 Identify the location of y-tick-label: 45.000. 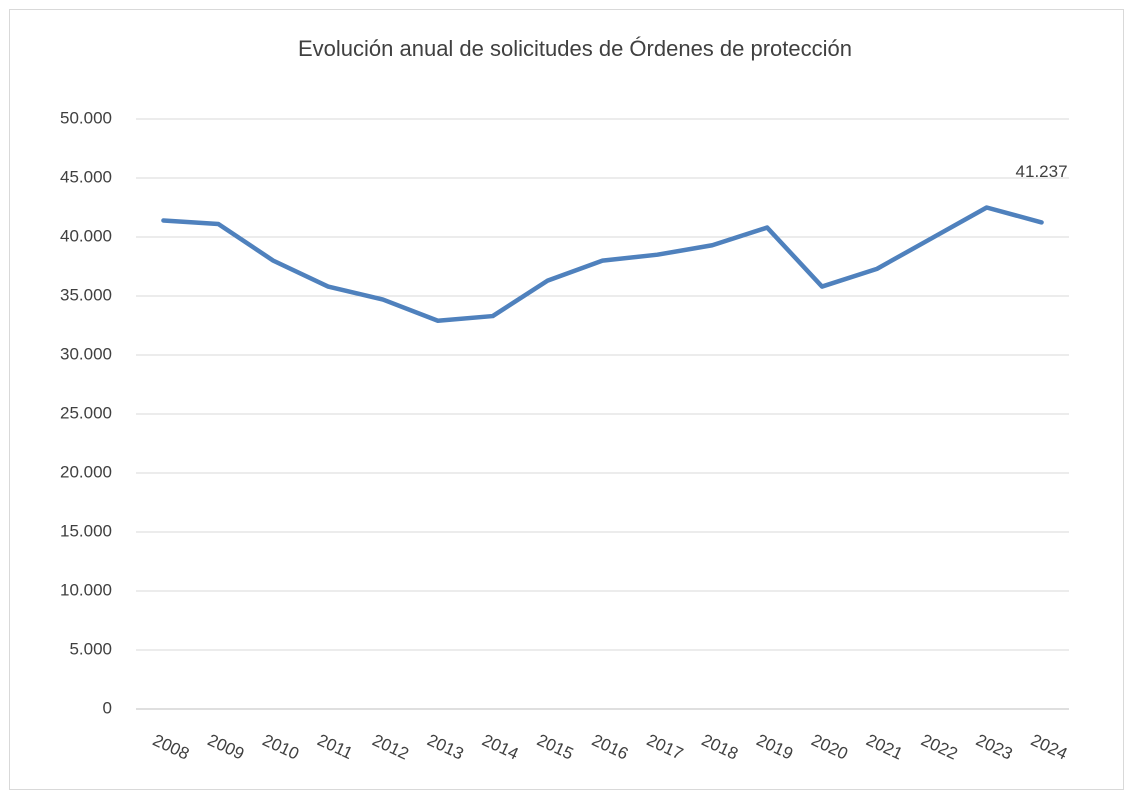
(86, 176).